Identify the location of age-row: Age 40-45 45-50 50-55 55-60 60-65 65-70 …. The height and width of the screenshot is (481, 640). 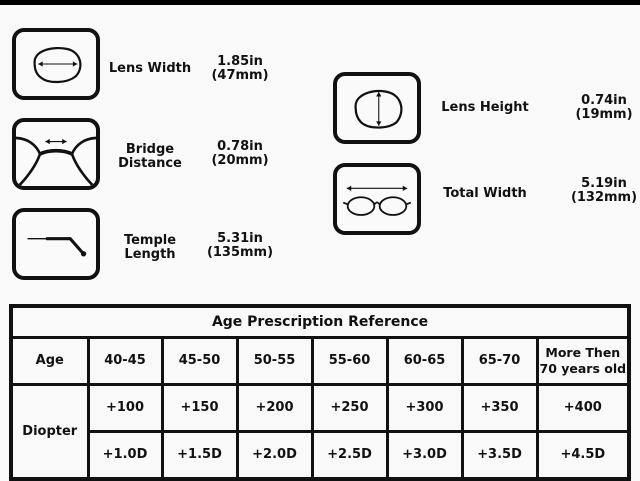
(320, 361).